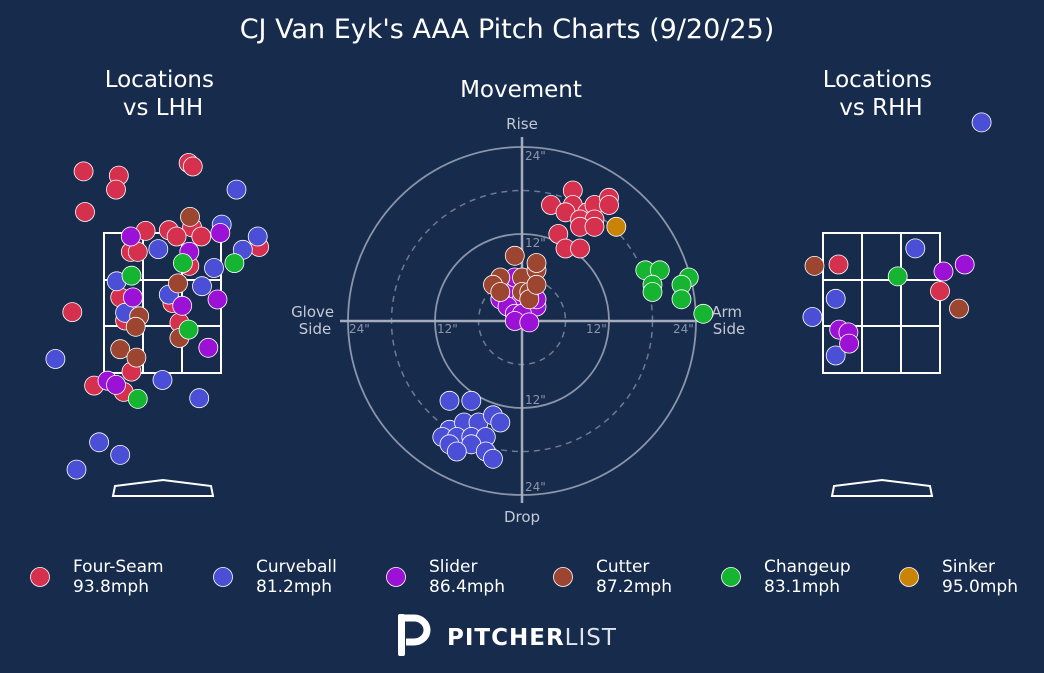 The height and width of the screenshot is (673, 1044). I want to click on brand-wordmark: PITCHERLIST, so click(532, 638).